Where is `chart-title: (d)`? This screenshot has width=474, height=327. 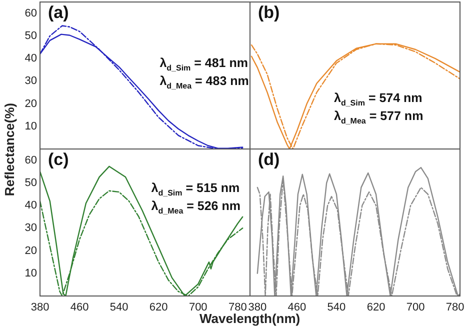
chart-title: (d) is located at coordinates (269, 160).